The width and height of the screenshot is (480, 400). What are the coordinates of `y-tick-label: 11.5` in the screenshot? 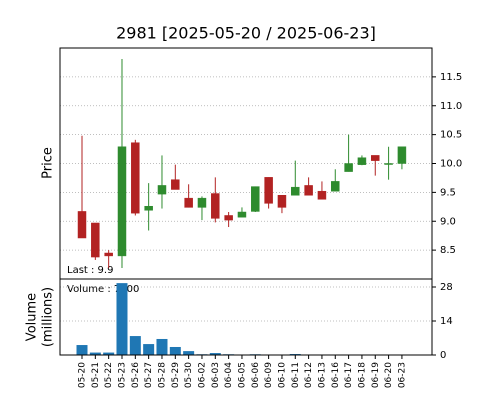 It's located at (451, 77).